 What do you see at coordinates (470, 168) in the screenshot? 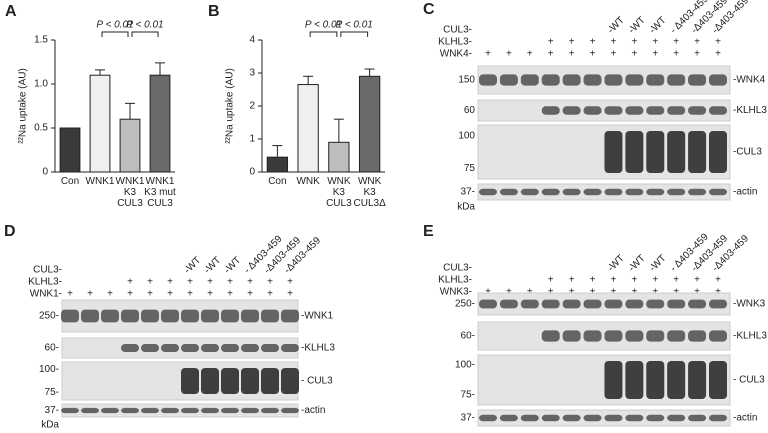
I see `mw-marker: 75` at bounding box center [470, 168].